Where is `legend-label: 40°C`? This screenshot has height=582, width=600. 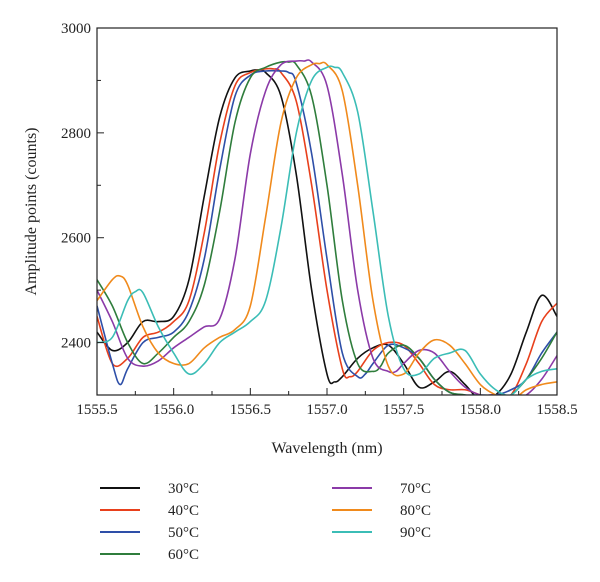 legend-label: 40°C is located at coordinates (183, 511).